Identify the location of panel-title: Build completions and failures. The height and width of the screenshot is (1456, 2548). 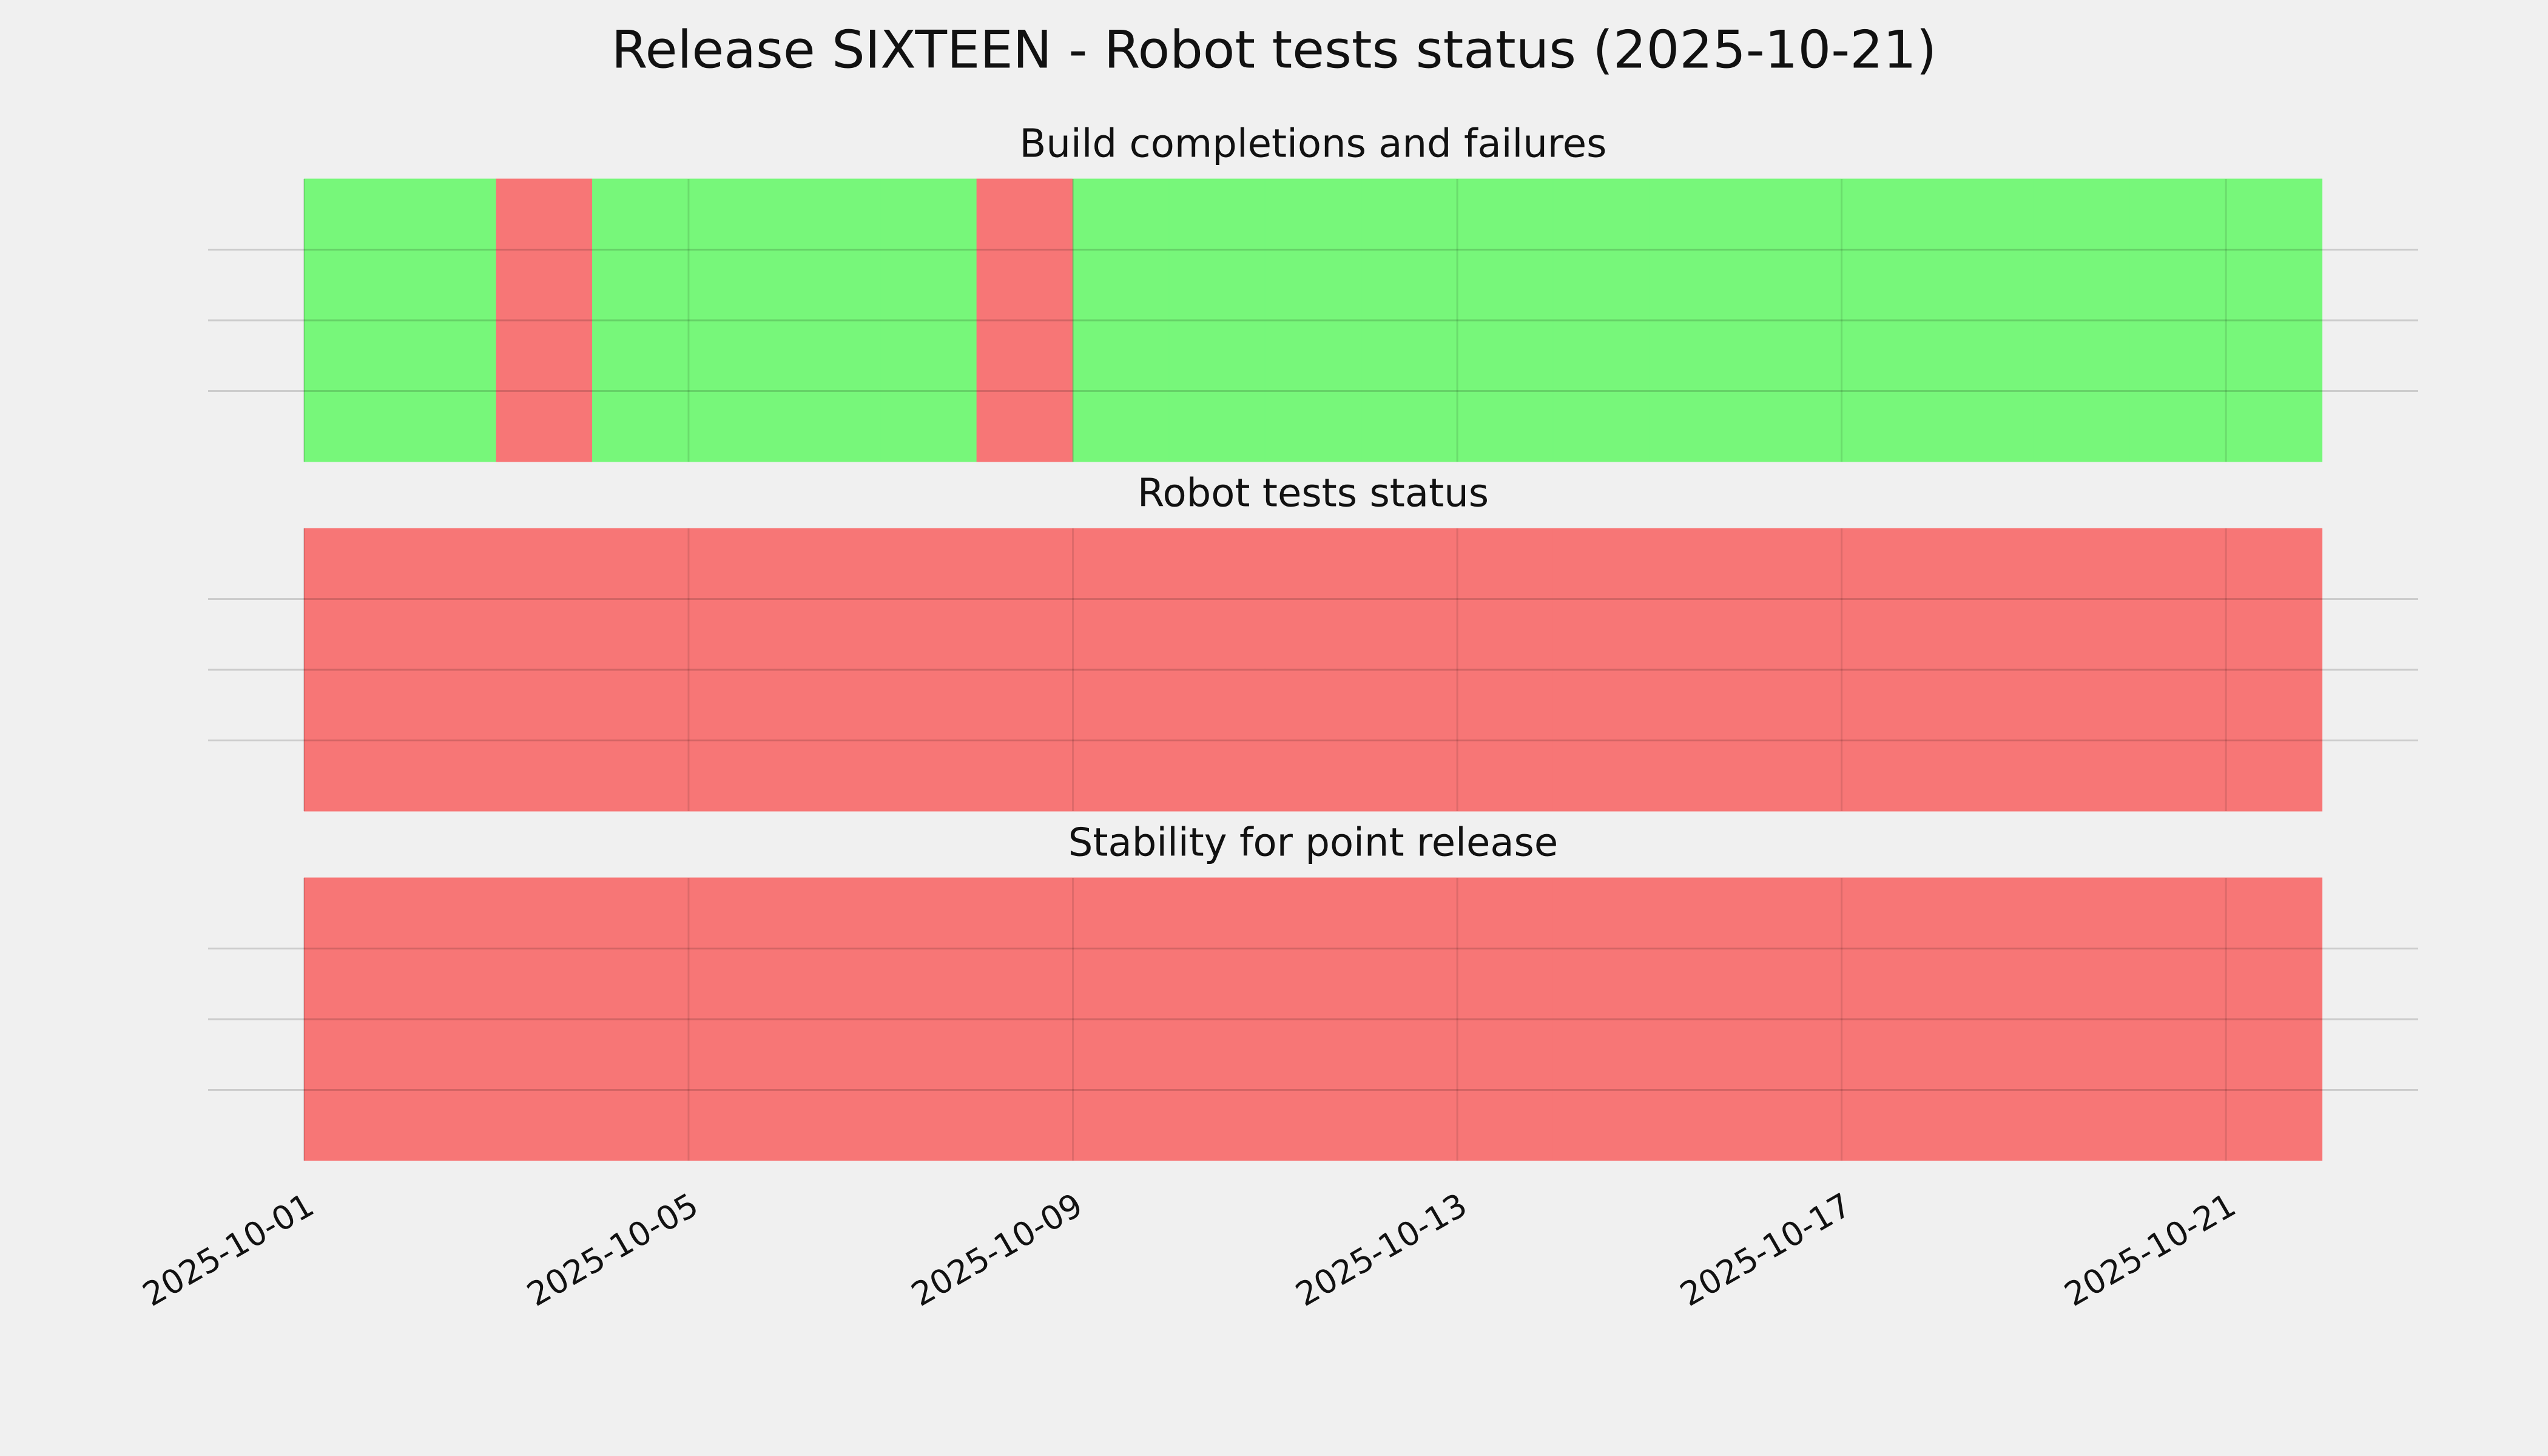
(1313, 144).